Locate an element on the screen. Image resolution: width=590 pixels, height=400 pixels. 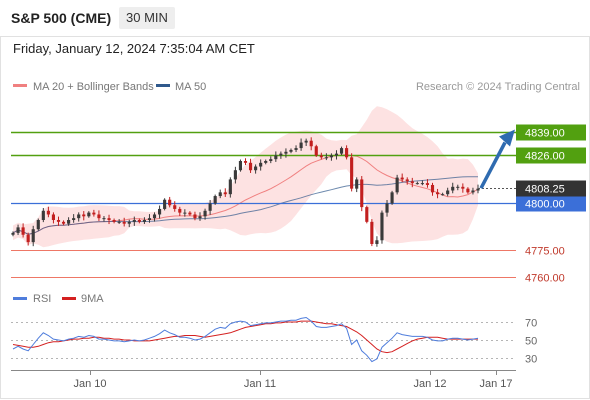
chart-title: S&P 500 (CME) is located at coordinates (61, 18).